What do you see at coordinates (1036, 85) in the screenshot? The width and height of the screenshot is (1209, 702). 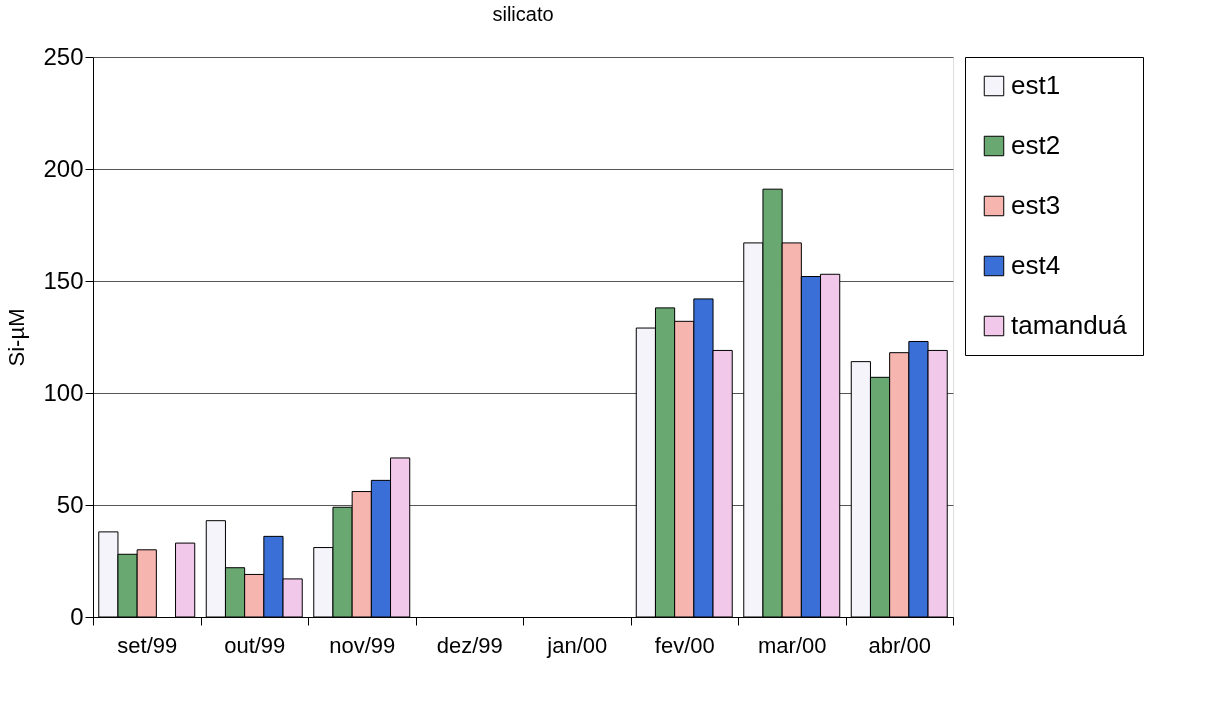 I see `legend-label: est1` at bounding box center [1036, 85].